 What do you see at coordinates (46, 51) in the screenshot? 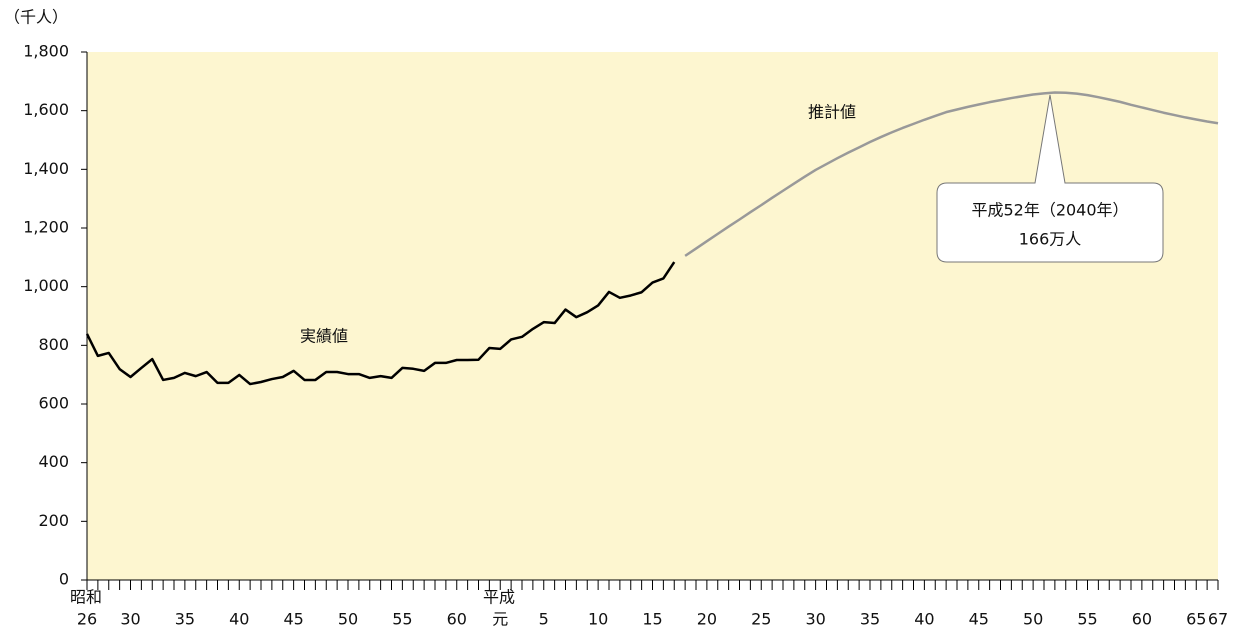
I see `y-tick-label: 1,800` at bounding box center [46, 51].